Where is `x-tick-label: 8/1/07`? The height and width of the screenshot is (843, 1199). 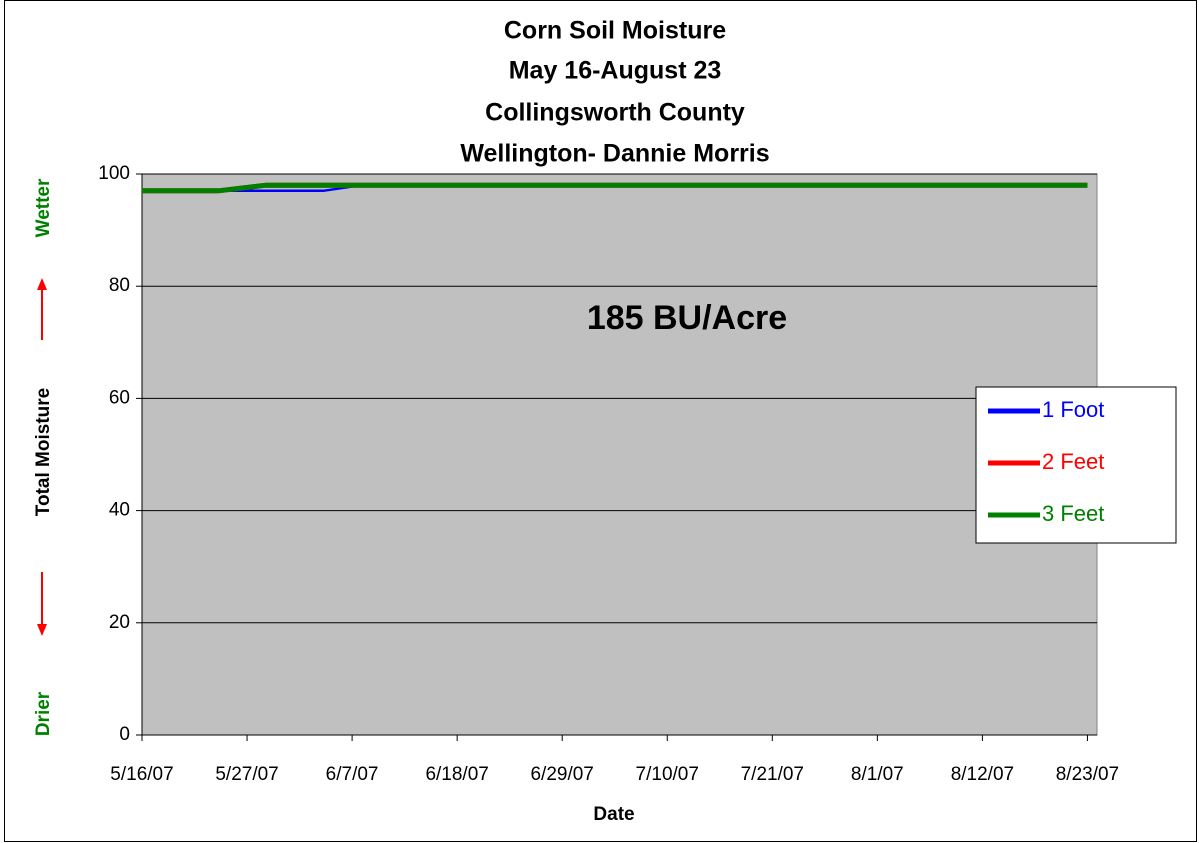 x-tick-label: 8/1/07 is located at coordinates (877, 774).